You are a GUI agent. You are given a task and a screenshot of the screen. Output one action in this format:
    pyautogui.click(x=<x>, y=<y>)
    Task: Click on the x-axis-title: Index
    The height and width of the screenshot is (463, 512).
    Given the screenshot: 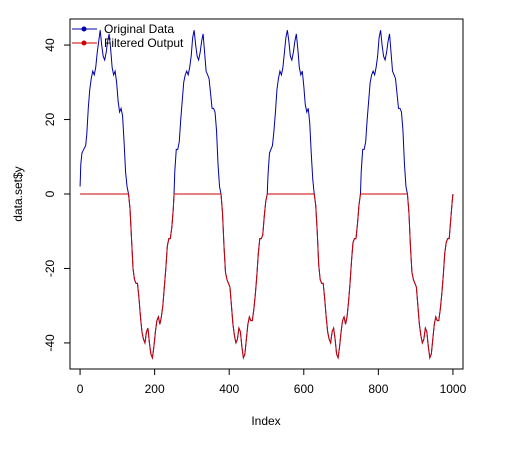 What is the action you would take?
    pyautogui.click(x=265, y=421)
    